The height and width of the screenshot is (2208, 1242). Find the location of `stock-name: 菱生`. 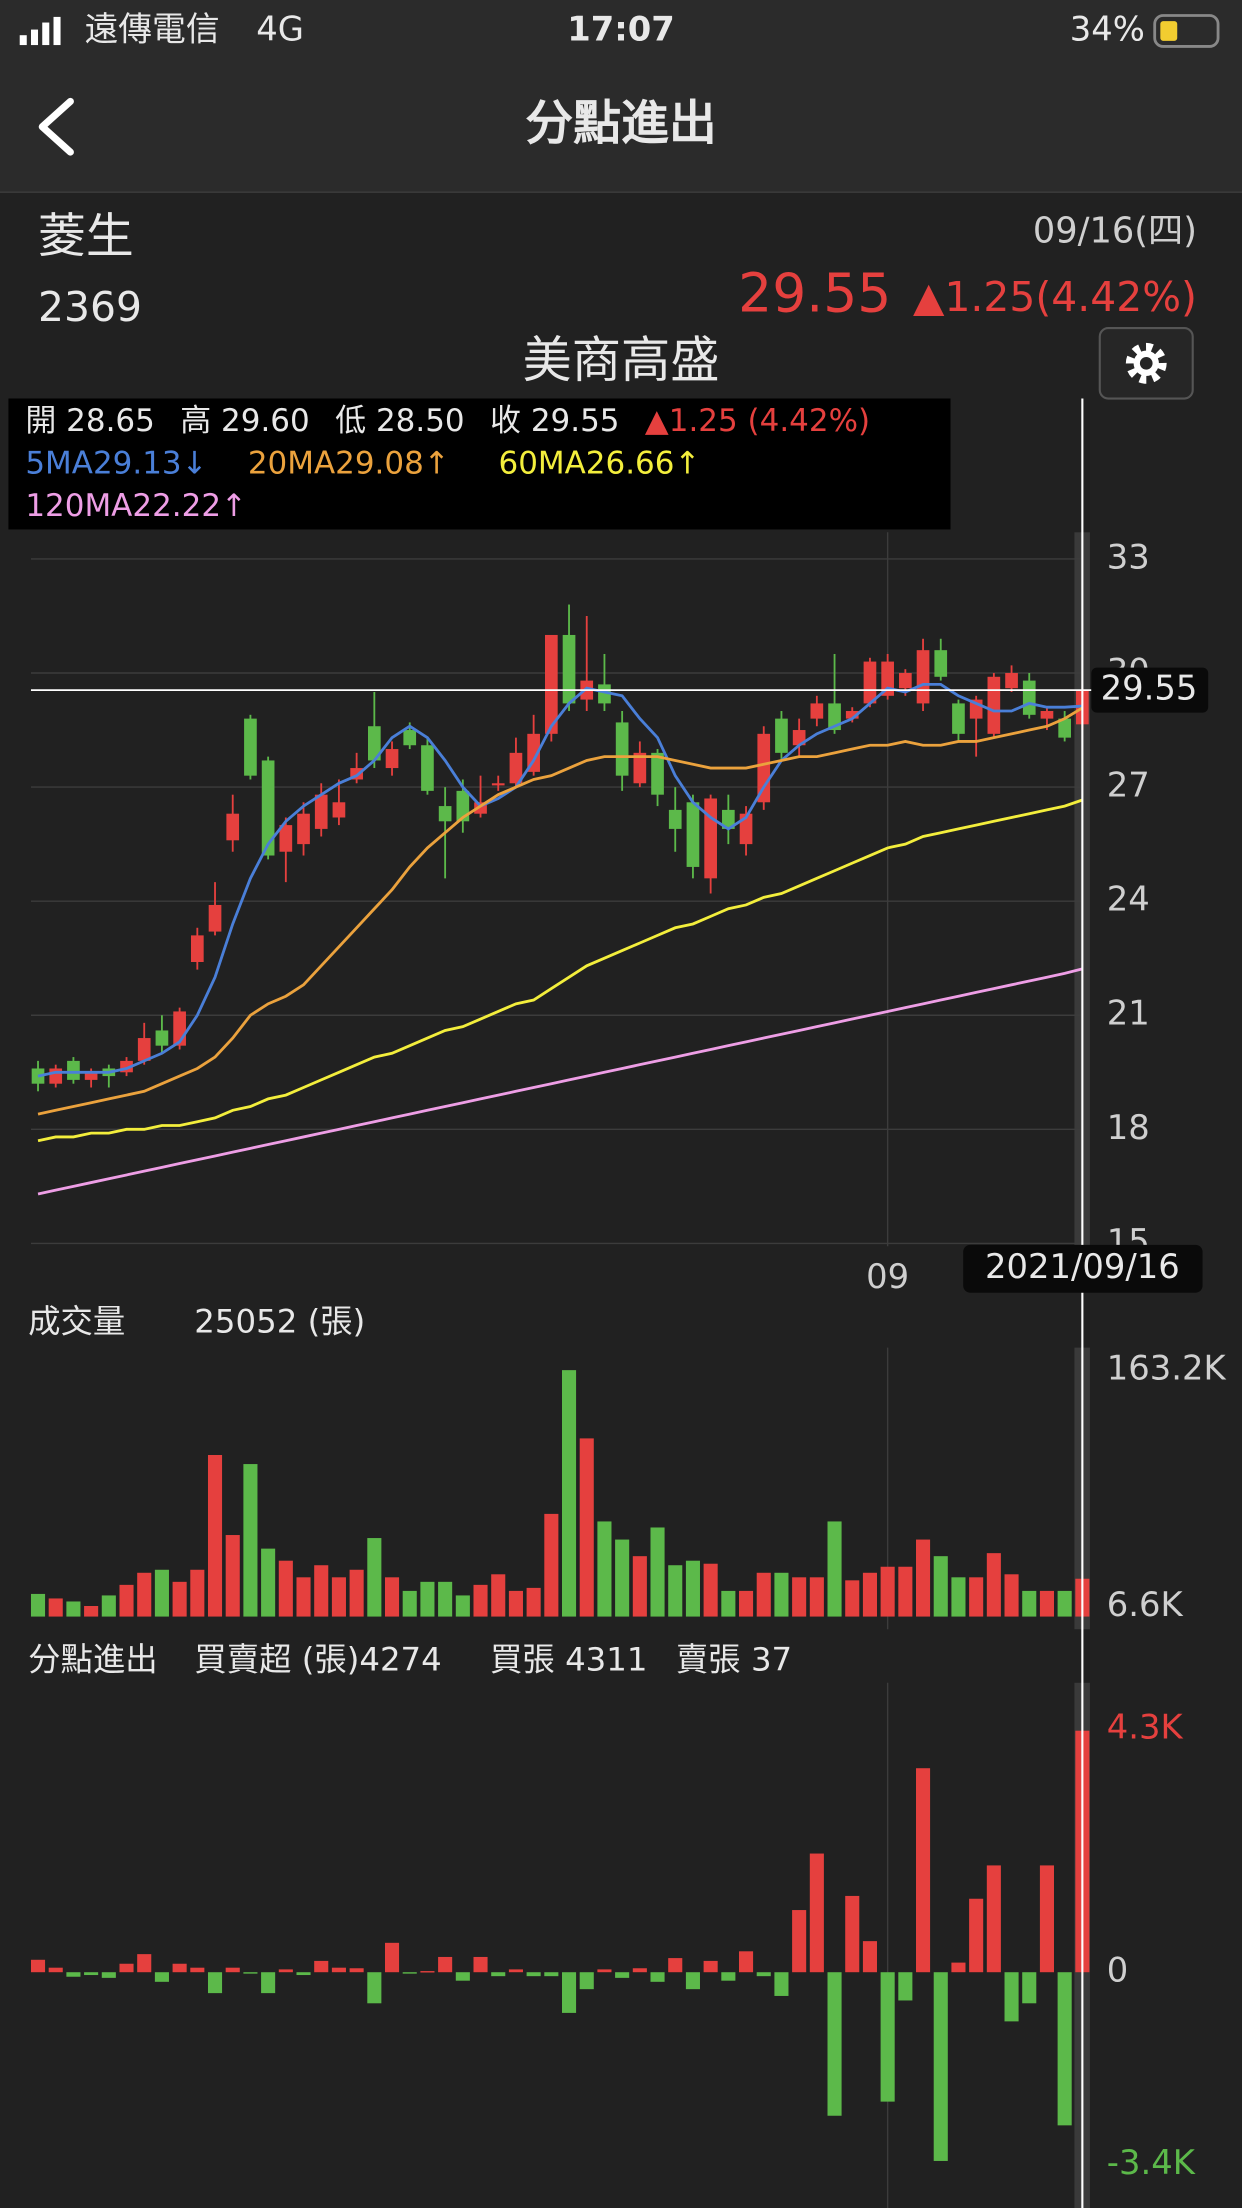

stock-name: 菱生 is located at coordinates (86, 236).